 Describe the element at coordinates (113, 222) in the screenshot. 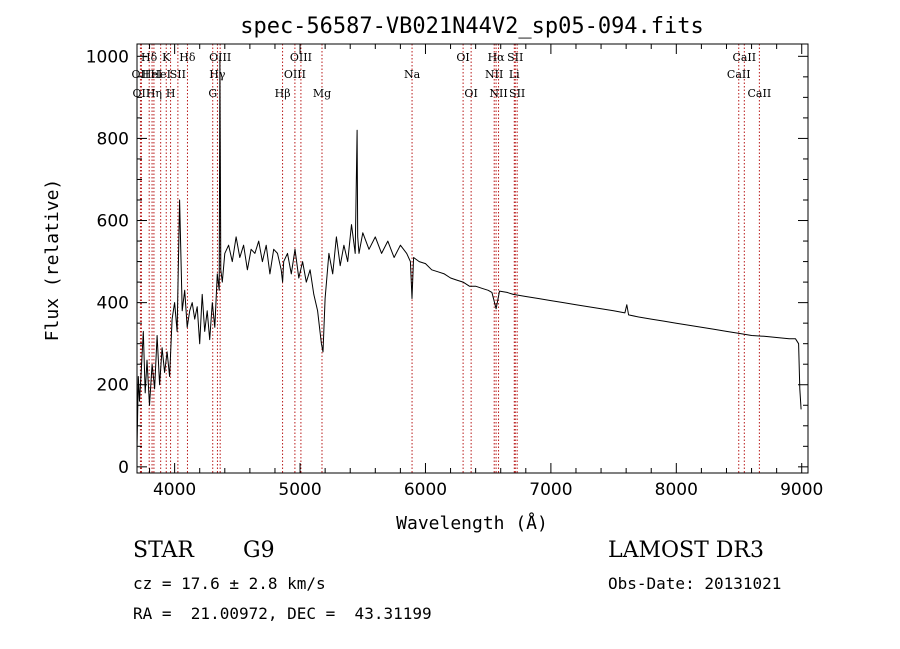

I see `y-tick-label: 600` at that location.